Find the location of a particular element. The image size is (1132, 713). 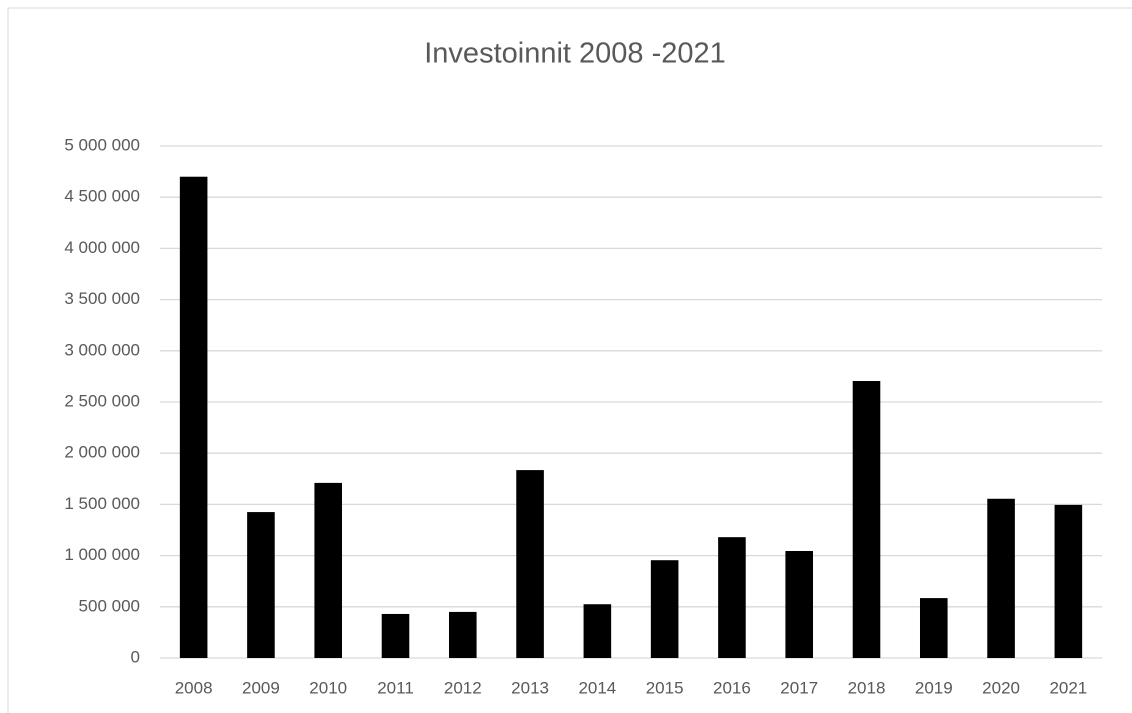

y-tick-label: 2 000 000 is located at coordinates (102, 452).